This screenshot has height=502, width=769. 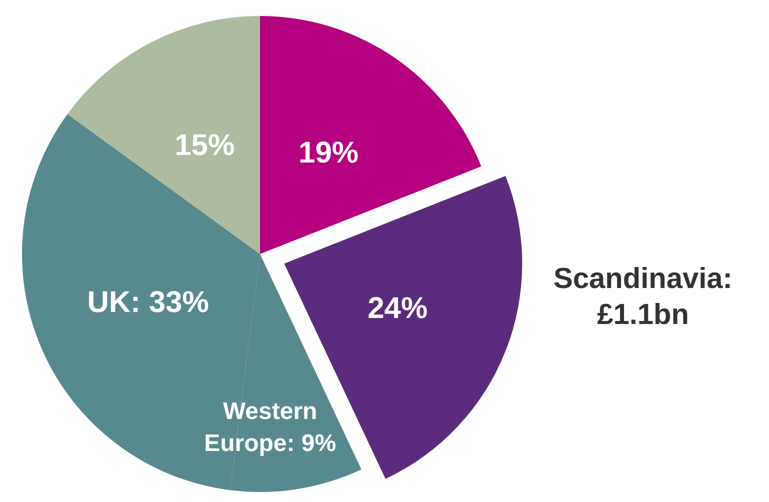 I want to click on data-label: 15%, so click(x=204, y=145).